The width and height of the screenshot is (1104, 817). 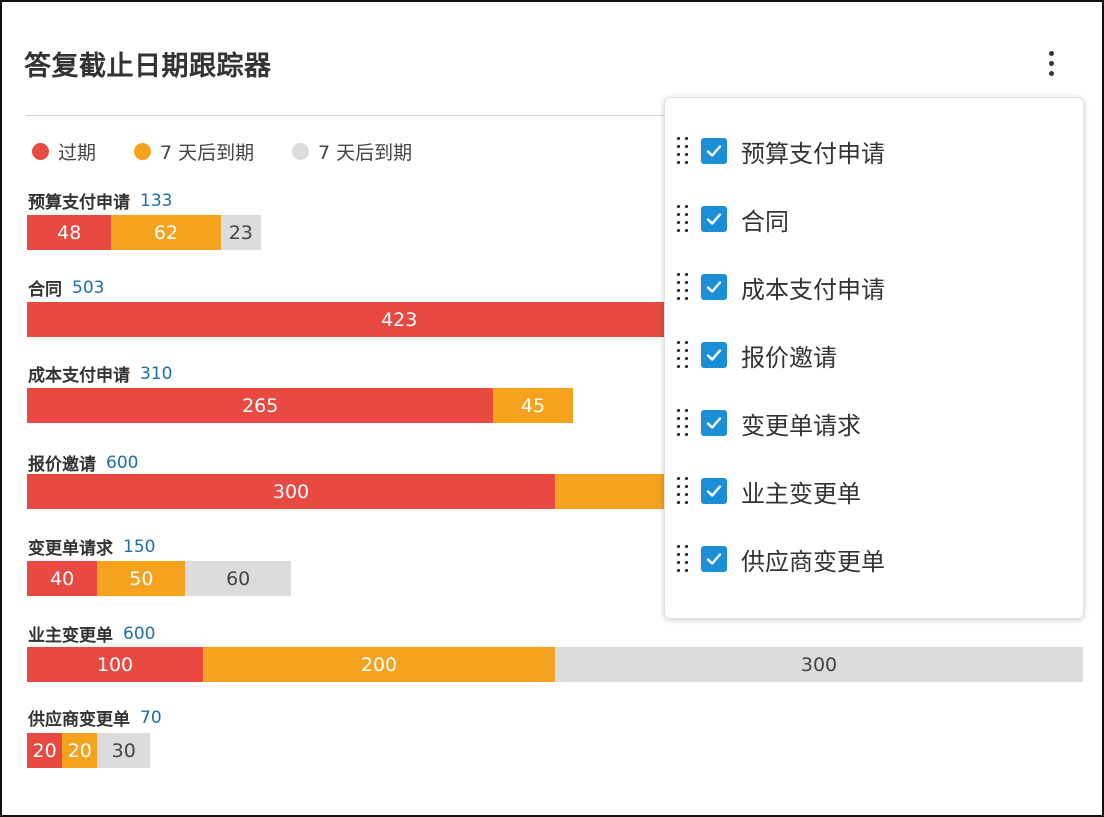 I want to click on stacked-bar: 48 62 23, so click(x=144, y=232).